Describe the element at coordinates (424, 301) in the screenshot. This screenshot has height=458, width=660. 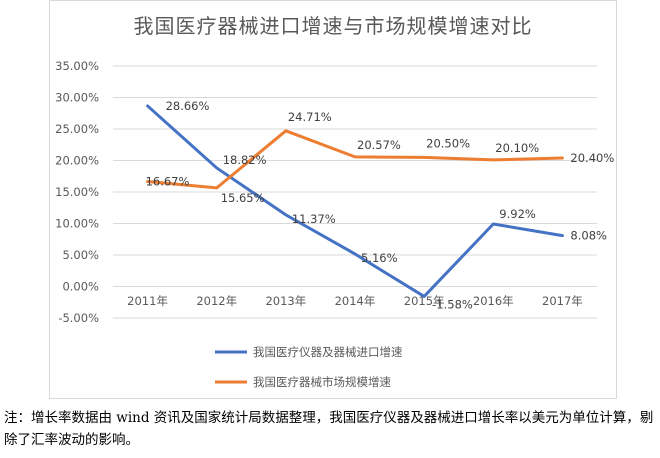
I see `x-tick-label: 2015年` at that location.